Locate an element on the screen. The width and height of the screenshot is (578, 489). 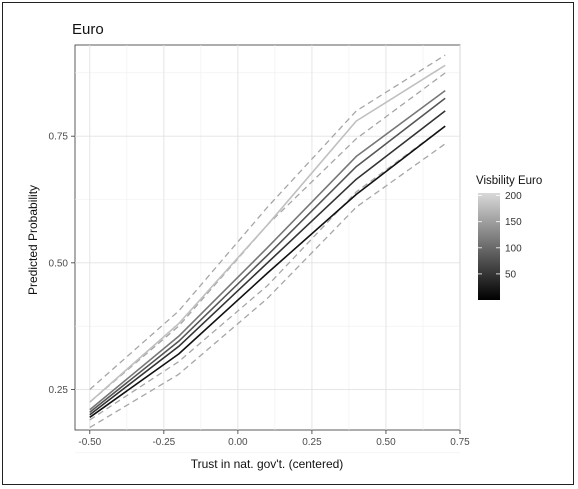
legend: Visbility Euro 50 100 150 200 is located at coordinates (509, 237).